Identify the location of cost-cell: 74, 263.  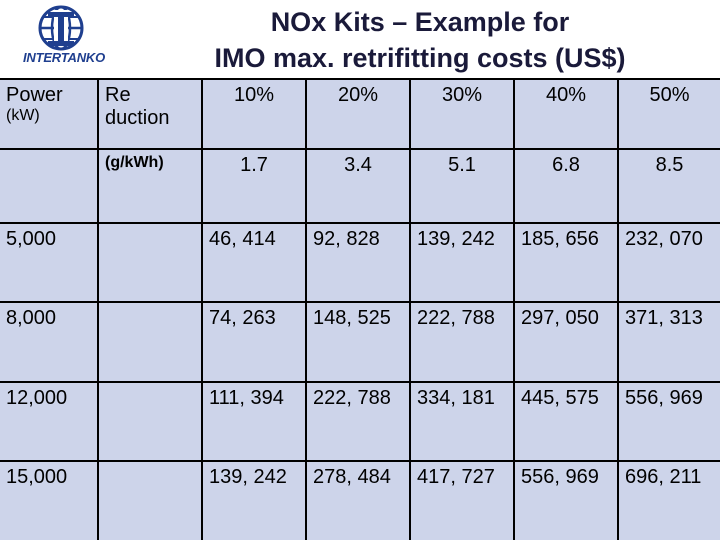
(254, 342).